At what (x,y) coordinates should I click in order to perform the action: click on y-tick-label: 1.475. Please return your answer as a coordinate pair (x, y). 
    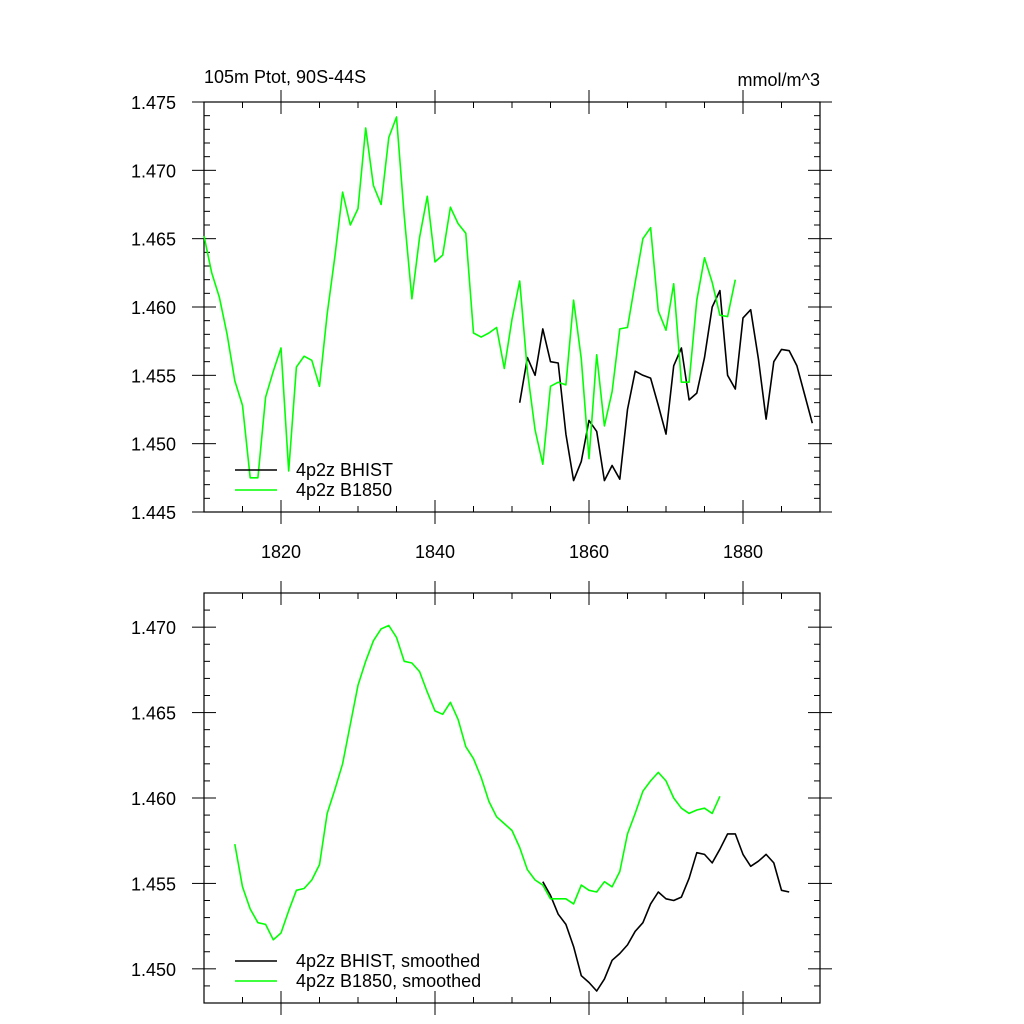
    Looking at the image, I should click on (153, 103).